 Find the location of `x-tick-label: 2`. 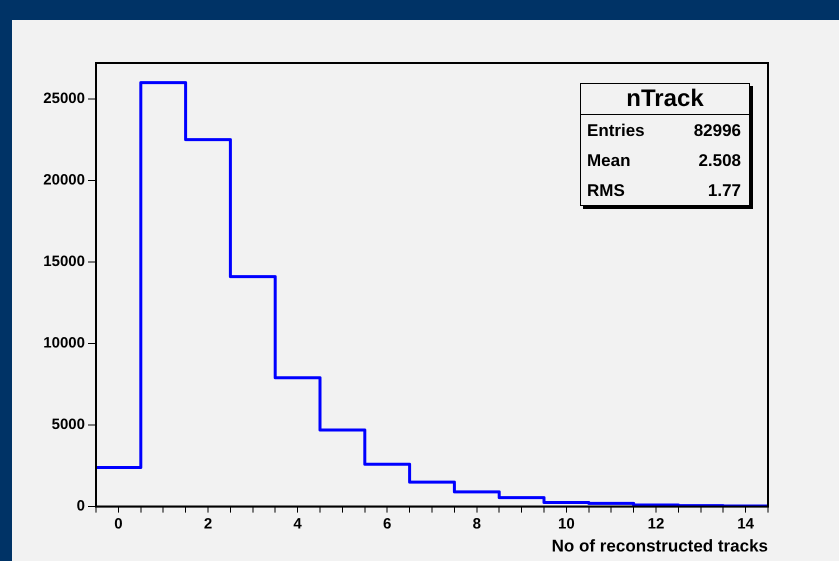

x-tick-label: 2 is located at coordinates (208, 524).